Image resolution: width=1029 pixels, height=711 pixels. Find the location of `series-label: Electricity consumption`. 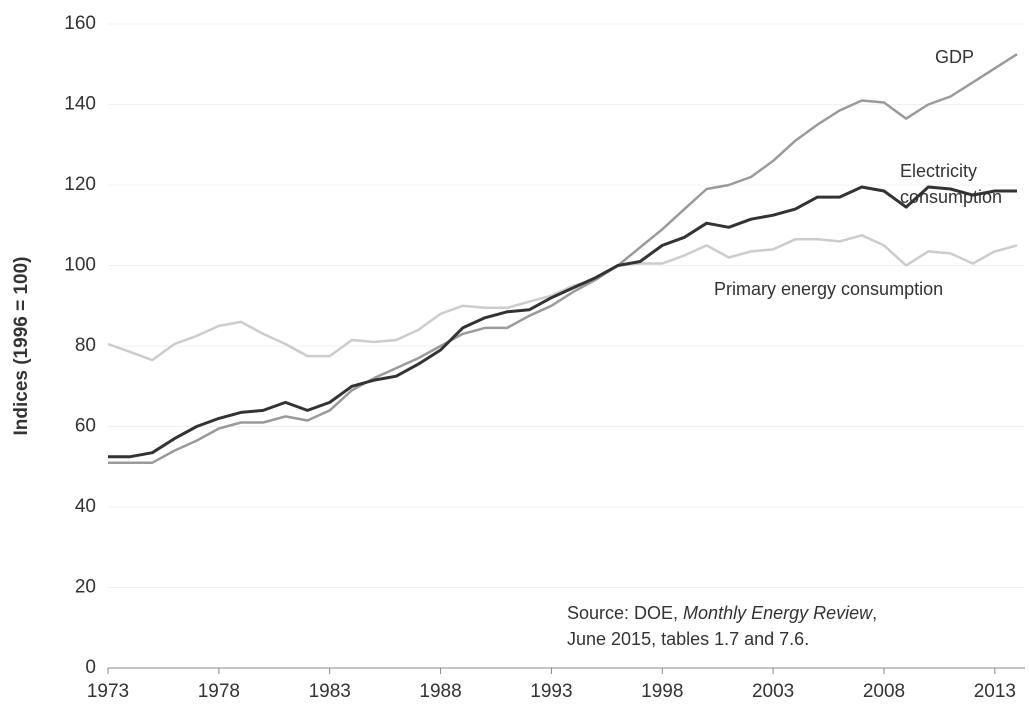

series-label: Electricity consumption is located at coordinates (951, 184).